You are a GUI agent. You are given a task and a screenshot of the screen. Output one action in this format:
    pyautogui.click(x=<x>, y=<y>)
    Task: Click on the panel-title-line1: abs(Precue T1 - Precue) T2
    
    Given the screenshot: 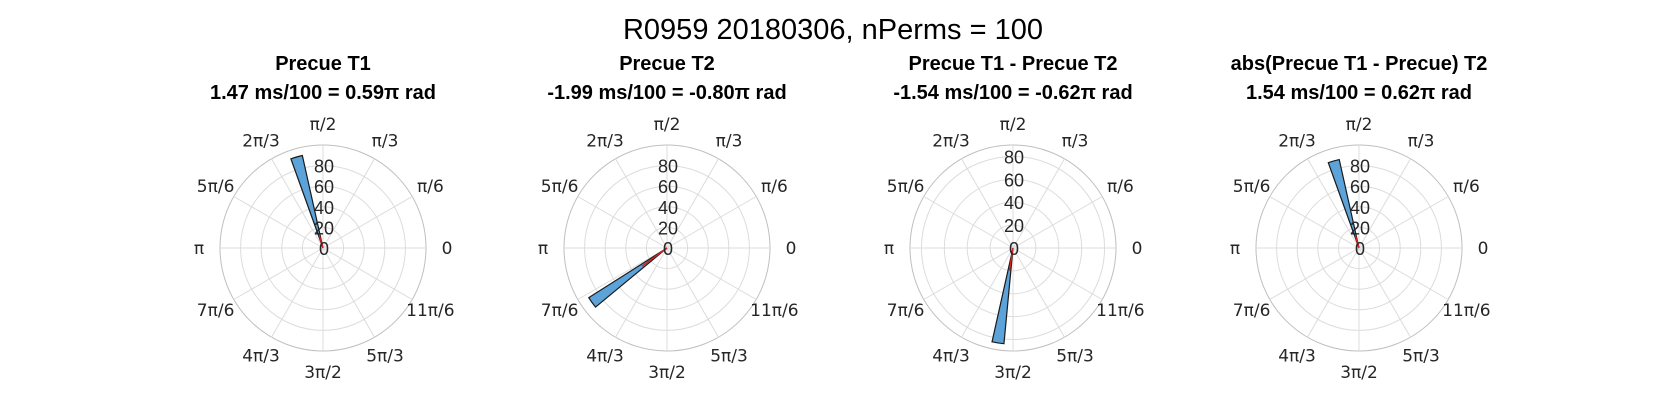 What is the action you would take?
    pyautogui.click(x=1359, y=64)
    